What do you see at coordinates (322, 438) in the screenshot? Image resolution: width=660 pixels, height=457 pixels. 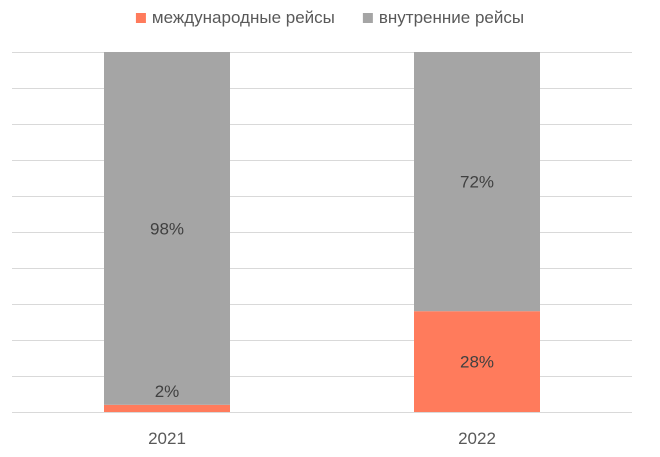 I see `x-axis: 2021 2022` at bounding box center [322, 438].